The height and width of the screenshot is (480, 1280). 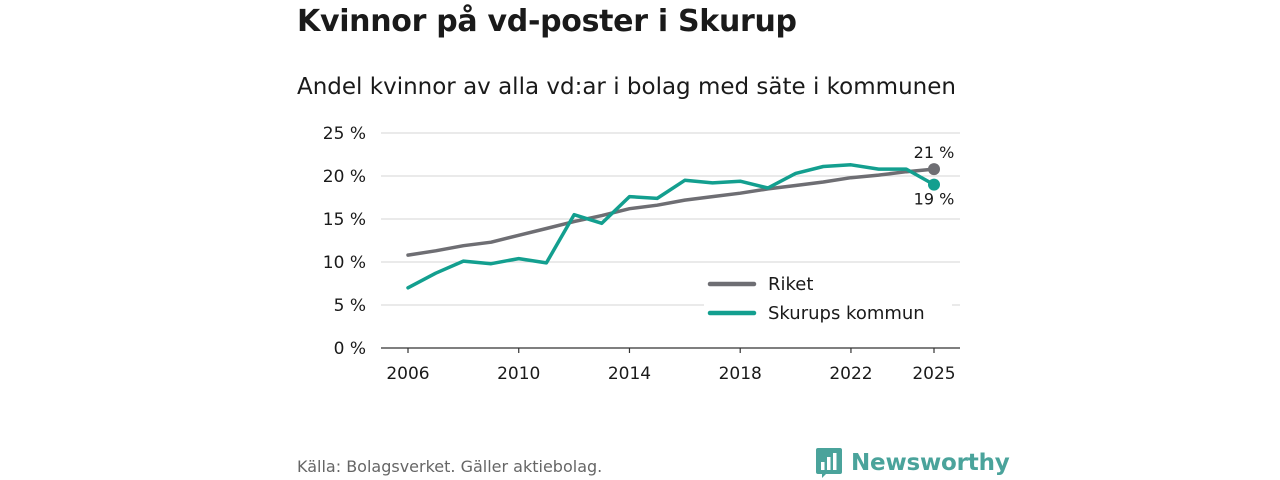 I want to click on end-value-label: 21 %, so click(x=934, y=152).